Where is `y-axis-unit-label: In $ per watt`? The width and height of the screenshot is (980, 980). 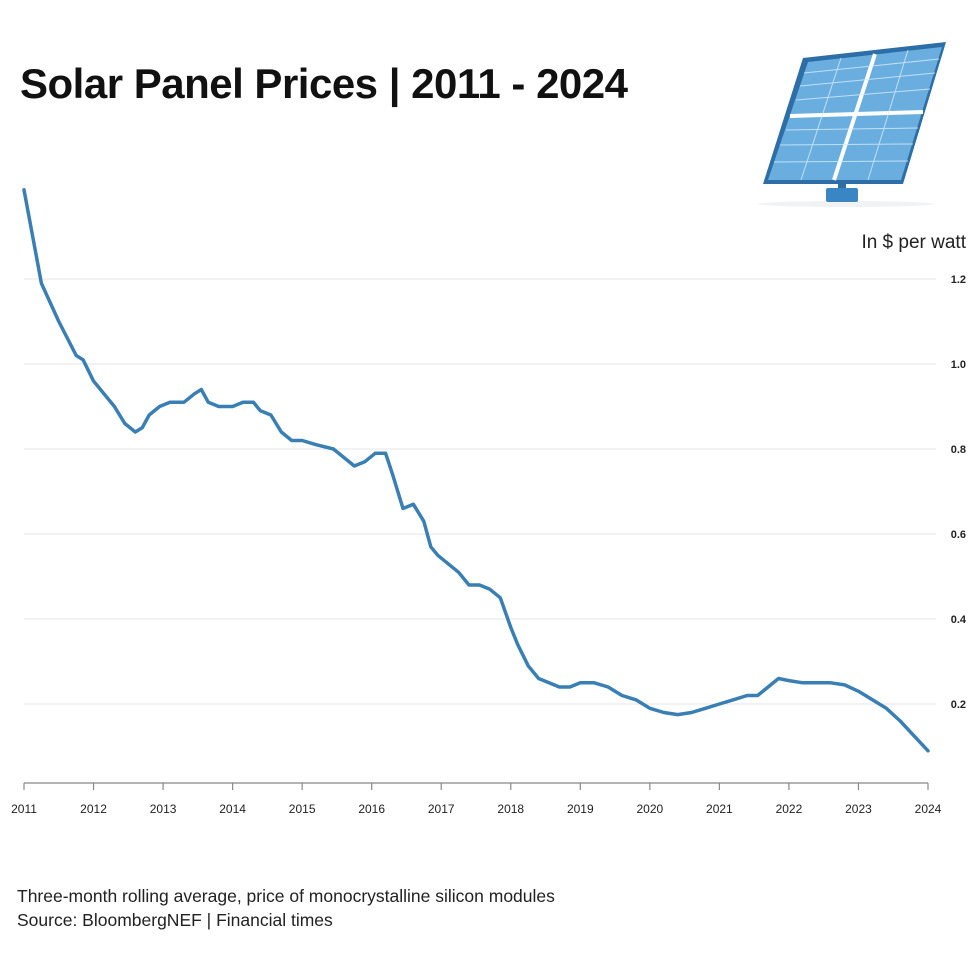 y-axis-unit-label: In $ per watt is located at coordinates (913, 242).